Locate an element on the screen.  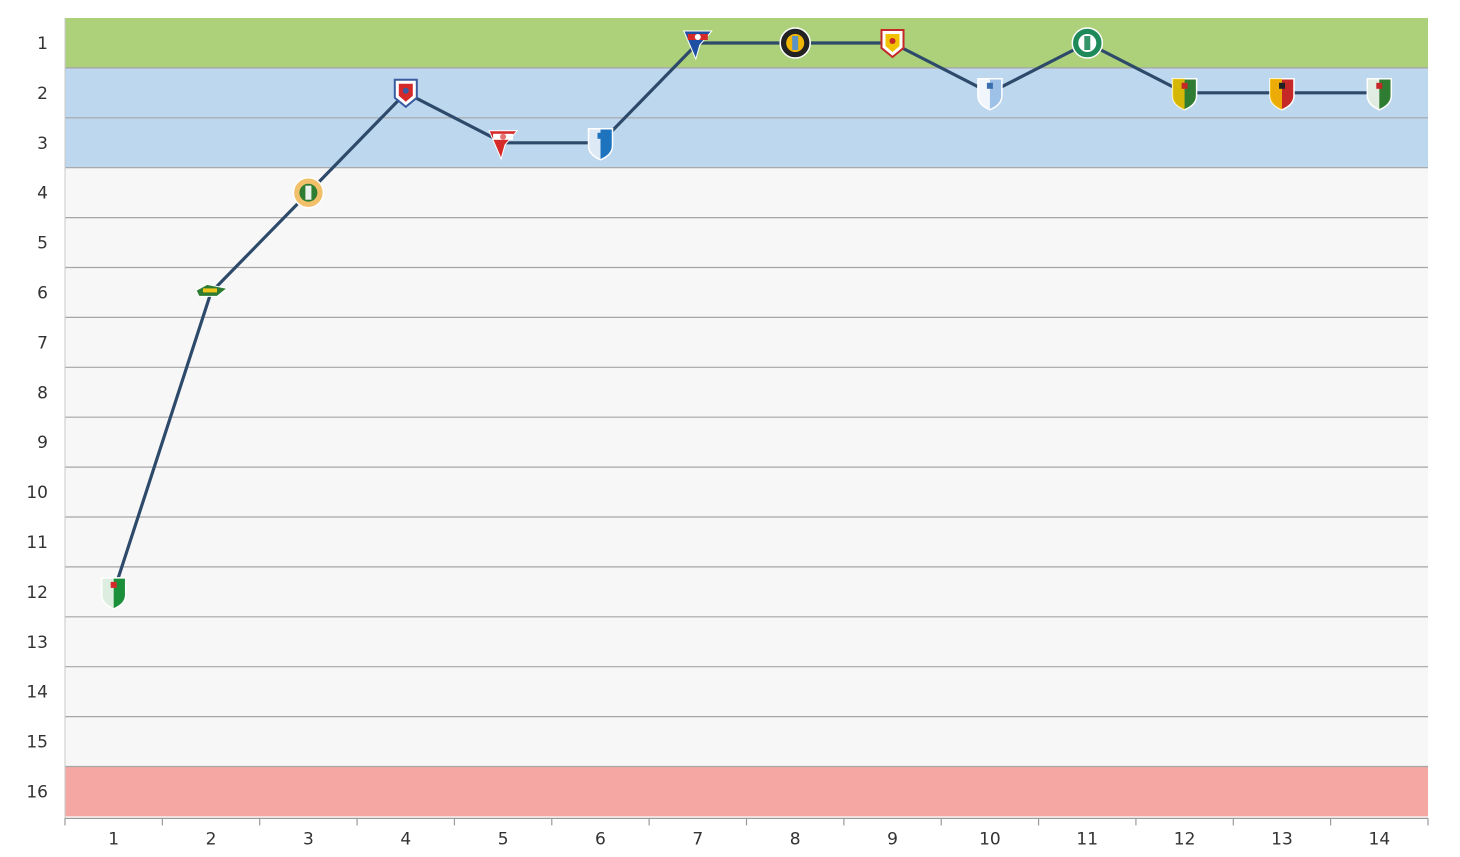
x-tick-label: 12 is located at coordinates (1185, 839).